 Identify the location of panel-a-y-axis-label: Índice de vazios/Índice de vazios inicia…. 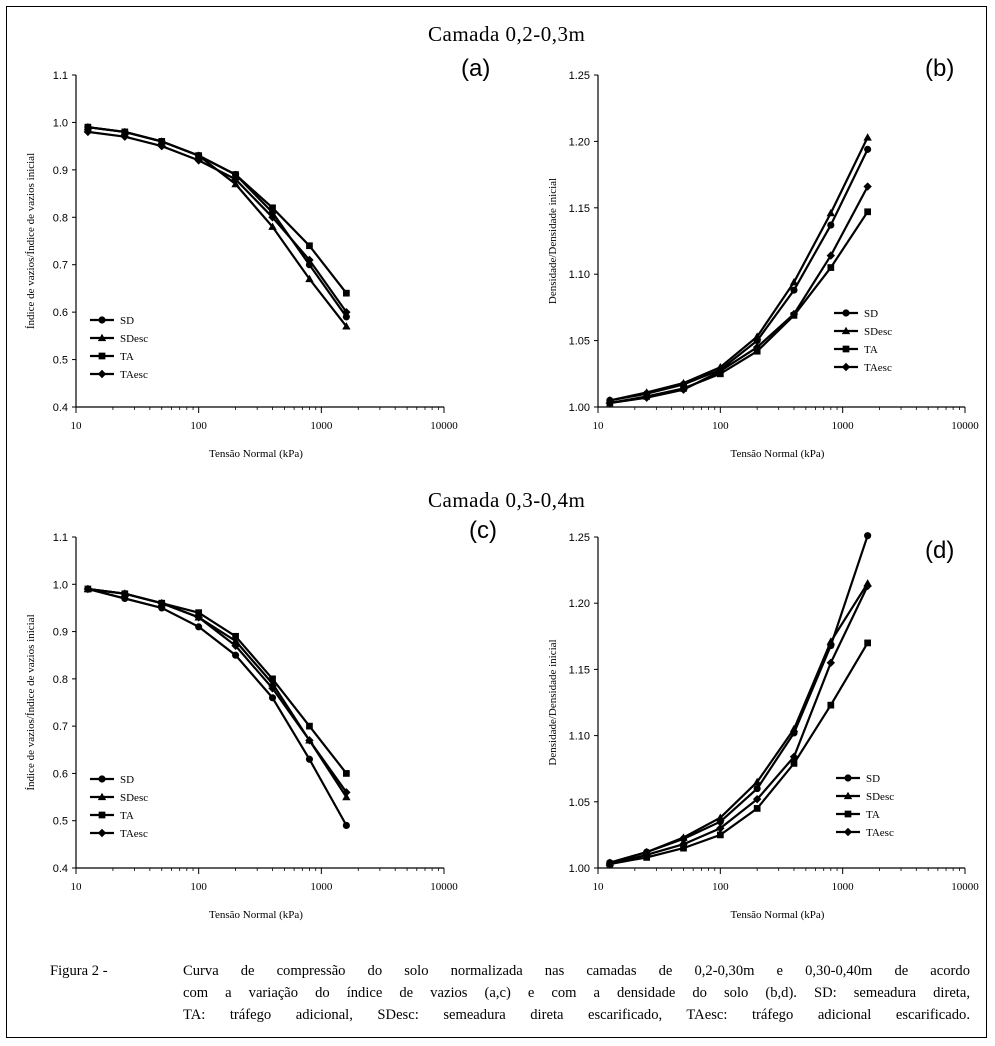
(31, 241).